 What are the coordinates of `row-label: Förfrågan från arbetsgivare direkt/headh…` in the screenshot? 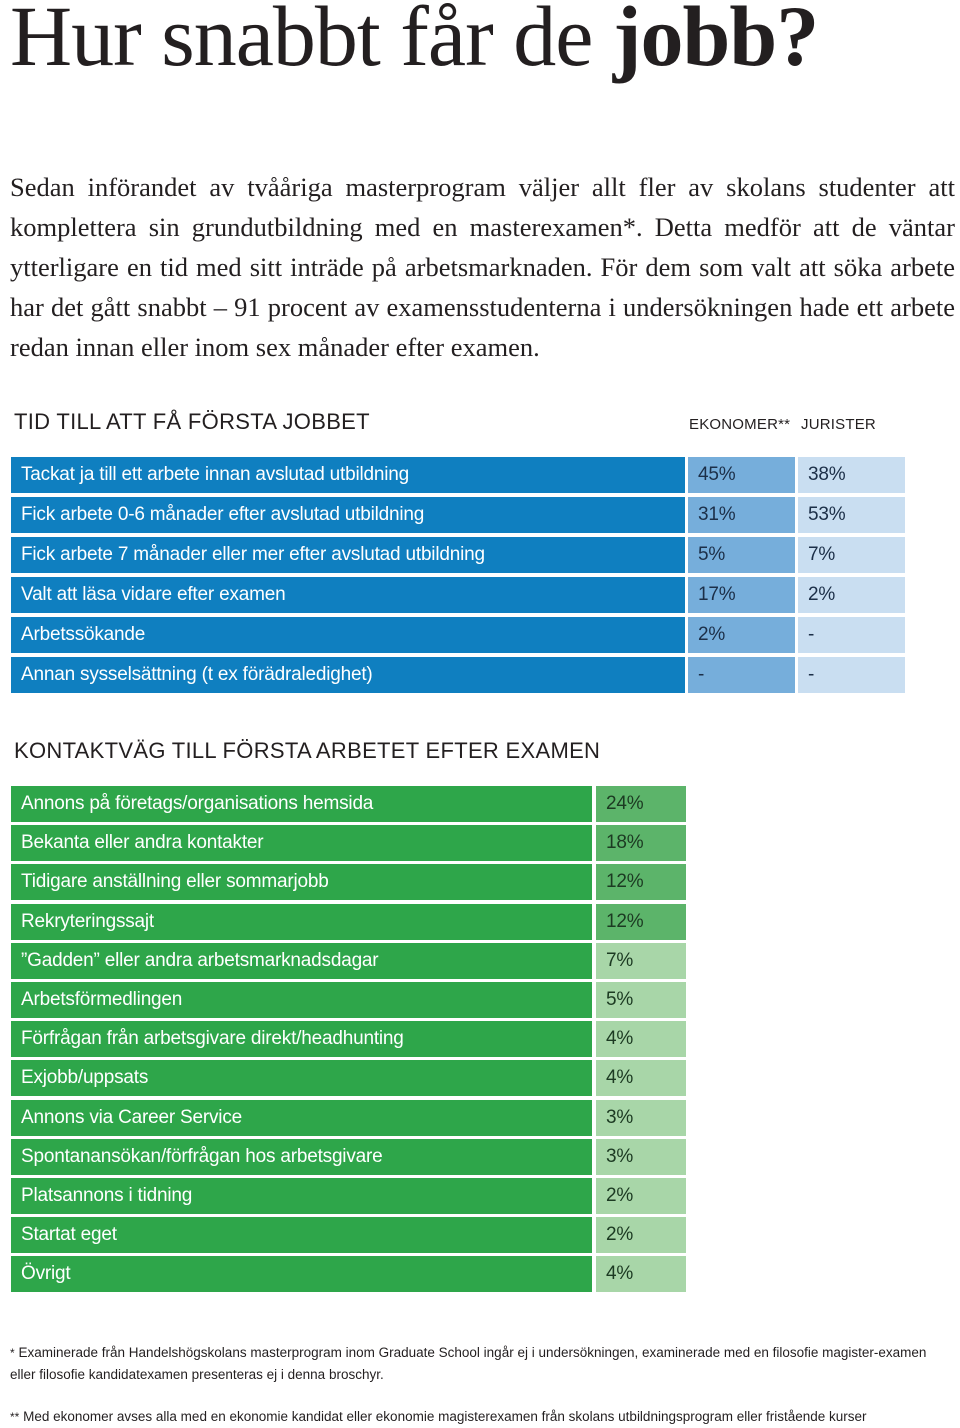 It's located at (301, 1039).